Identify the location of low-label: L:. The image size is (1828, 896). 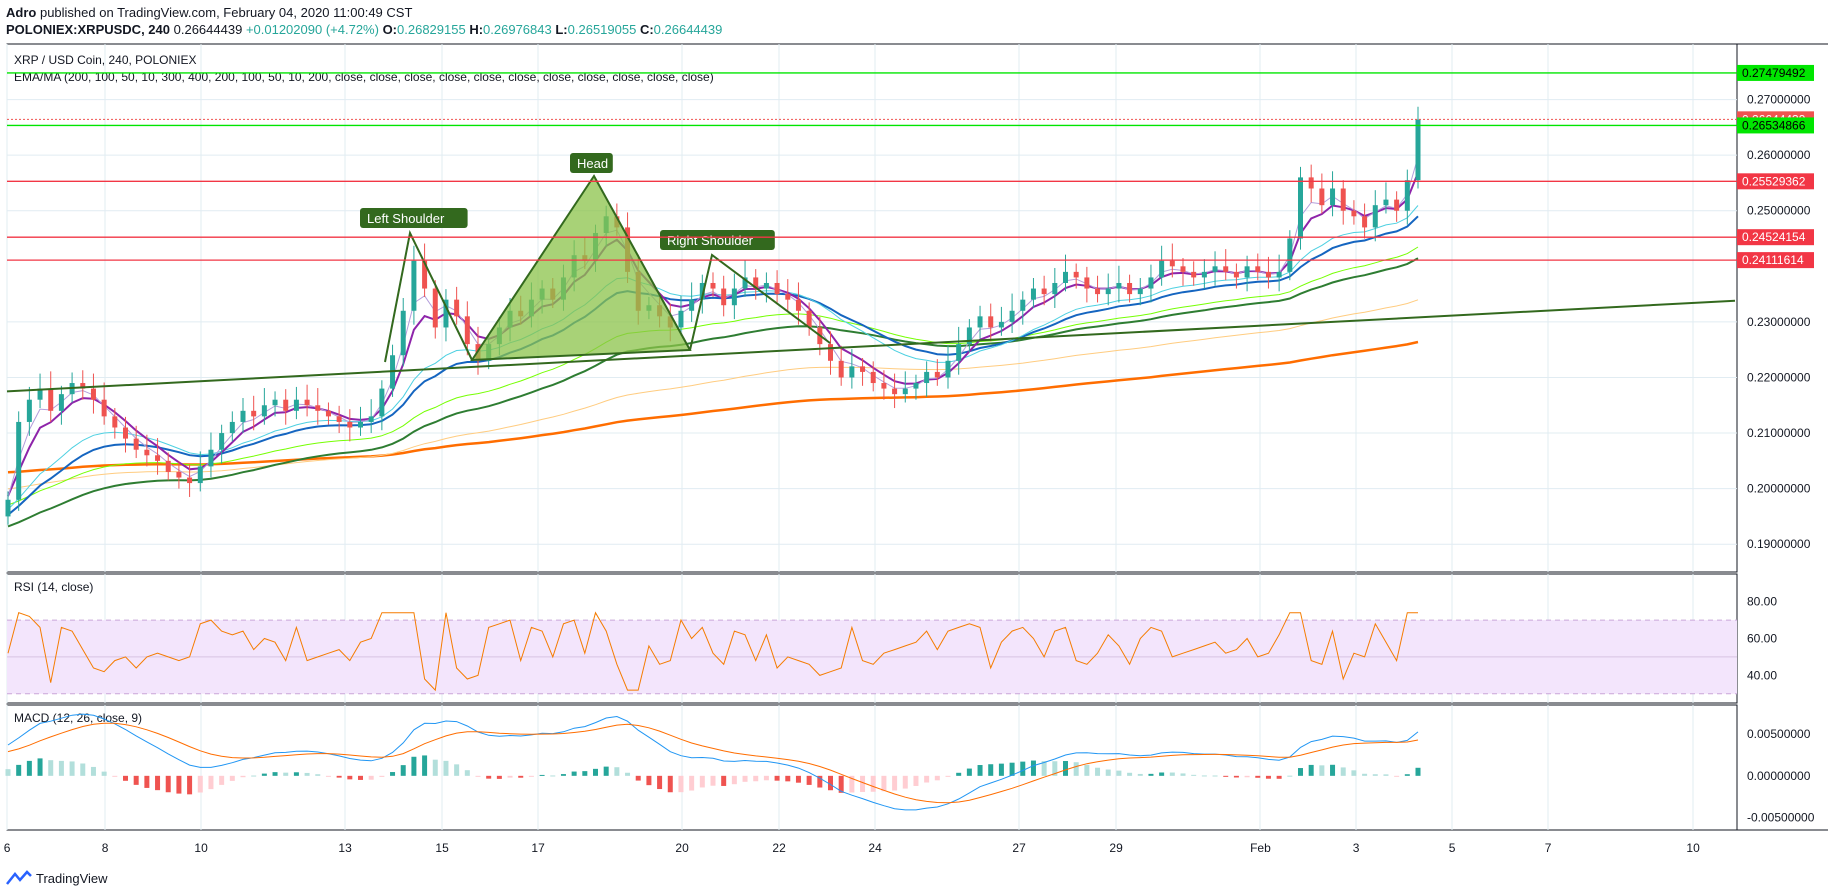
(561, 29).